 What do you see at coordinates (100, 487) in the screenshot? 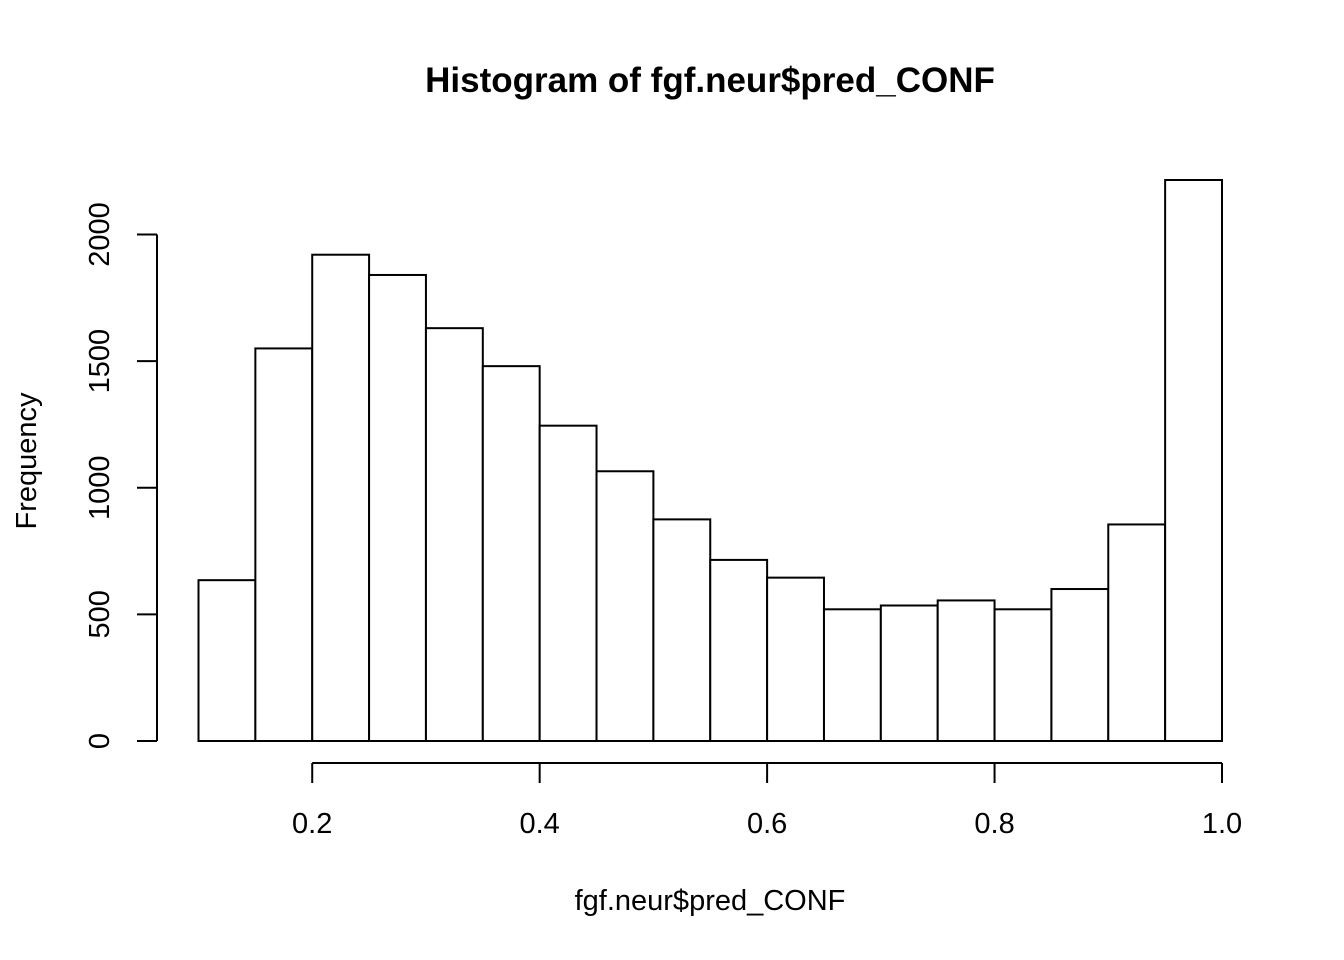
I see `y-tick-label: 1000` at bounding box center [100, 487].